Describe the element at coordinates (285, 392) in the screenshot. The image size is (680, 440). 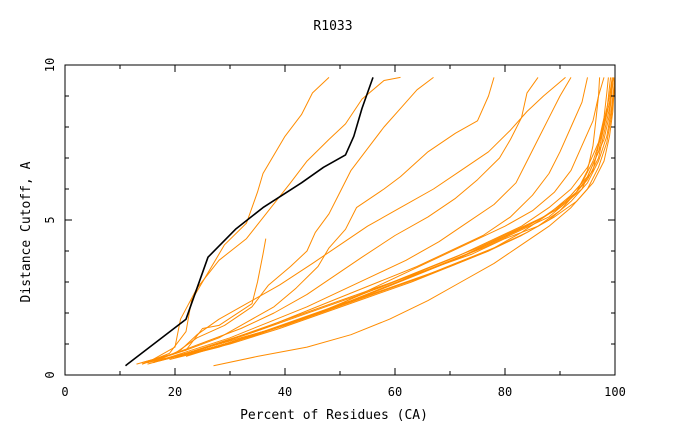
I see `x-tick-label: 40` at that location.